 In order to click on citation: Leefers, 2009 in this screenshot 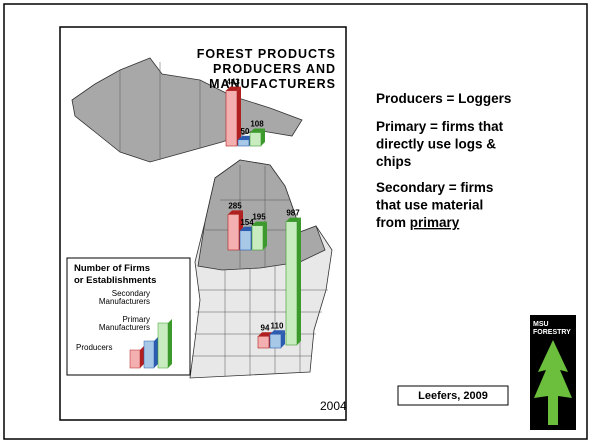, I will do `click(453, 396)`.